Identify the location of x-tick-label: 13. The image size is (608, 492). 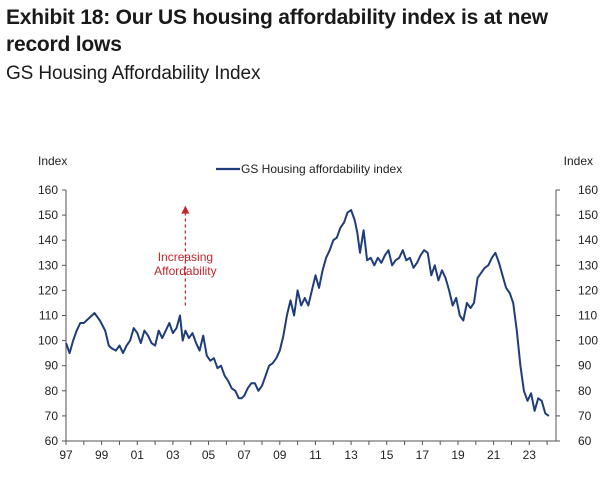
(351, 455).